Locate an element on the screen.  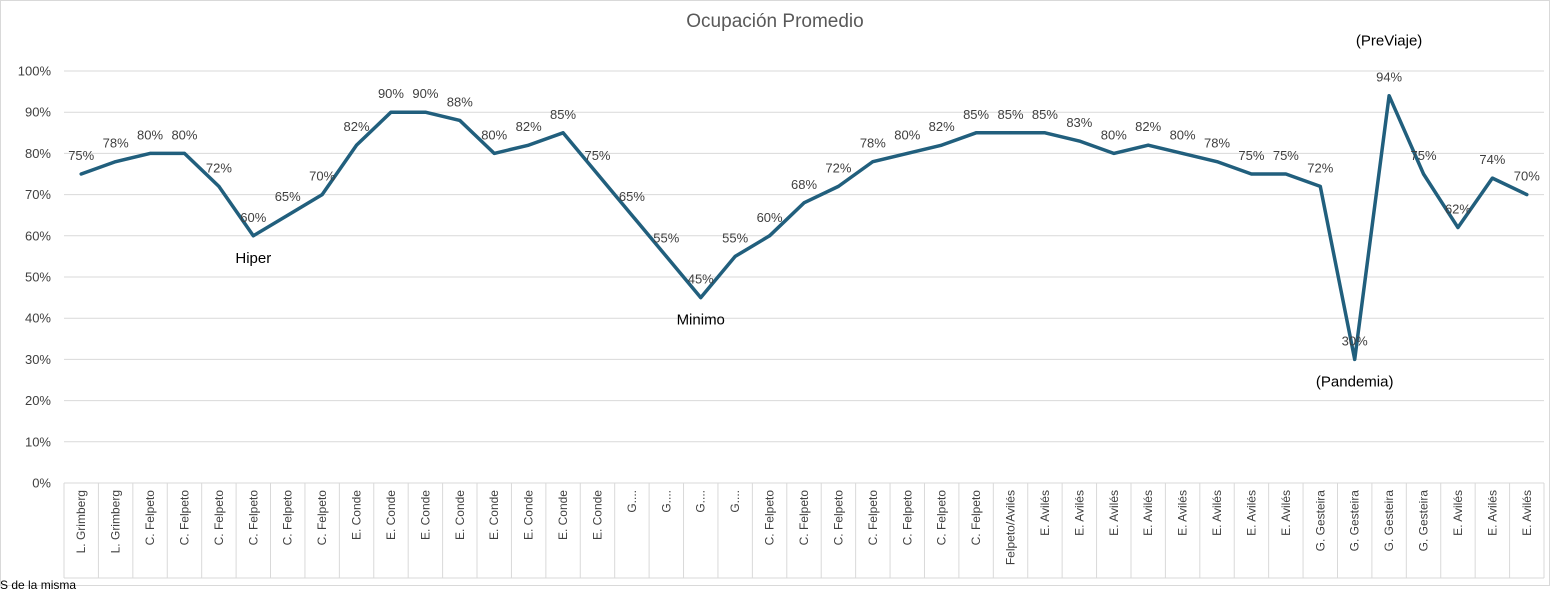
data-label: 65% is located at coordinates (632, 196).